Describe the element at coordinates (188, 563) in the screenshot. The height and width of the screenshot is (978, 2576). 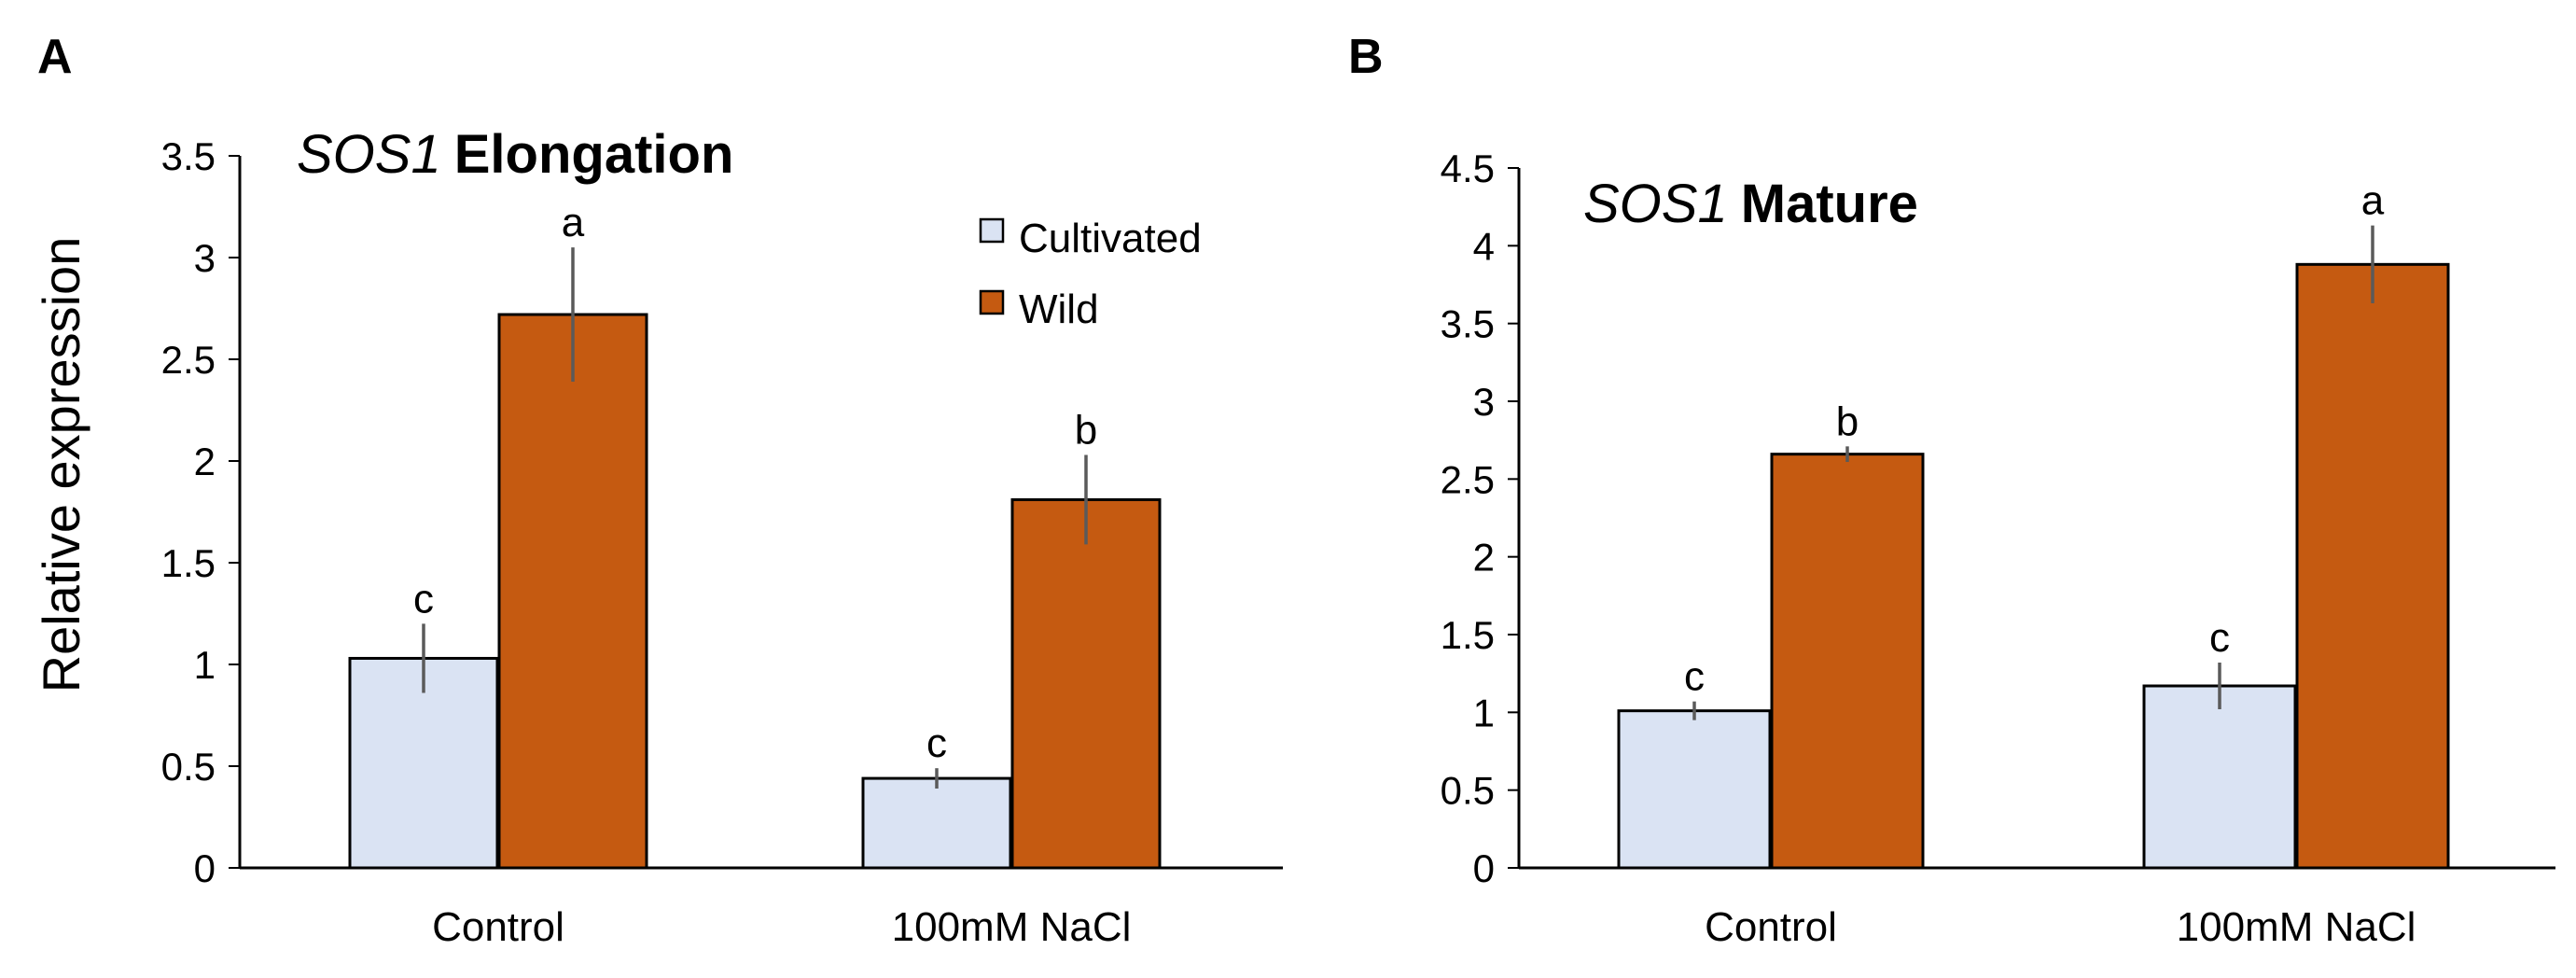
I see `panel-a-y-tick-label: 1.5` at that location.